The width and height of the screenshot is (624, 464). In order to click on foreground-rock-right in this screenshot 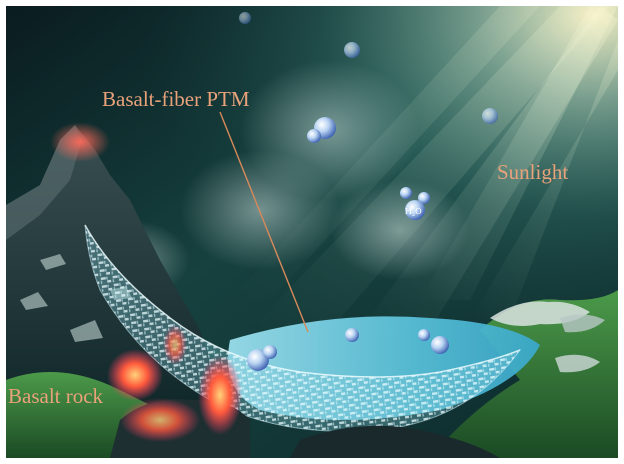, I will do `click(395, 441)`.